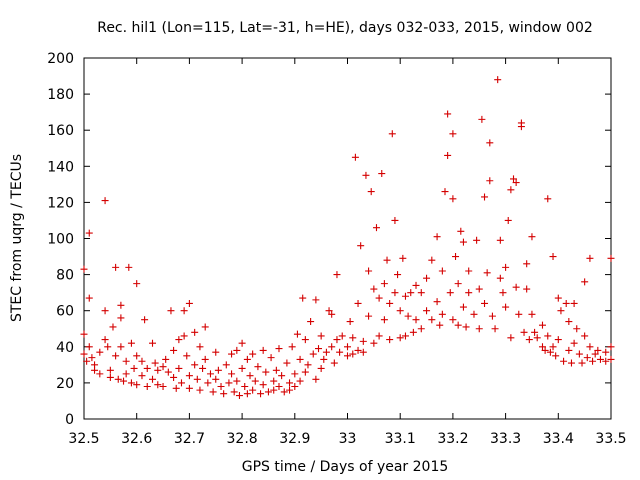 This screenshot has width=640, height=480. What do you see at coordinates (60, 203) in the screenshot?
I see `y-tick-label: 120` at bounding box center [60, 203].